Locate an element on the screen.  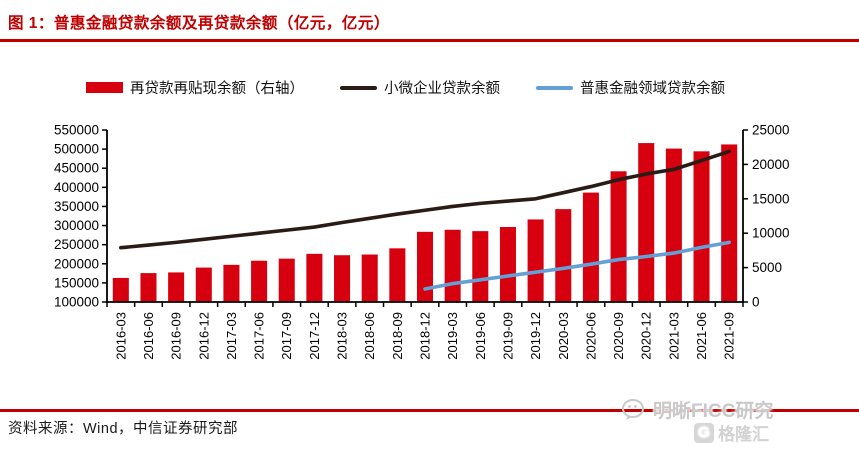
x-axis-tick-label: 2021-09 is located at coordinates (729, 336).